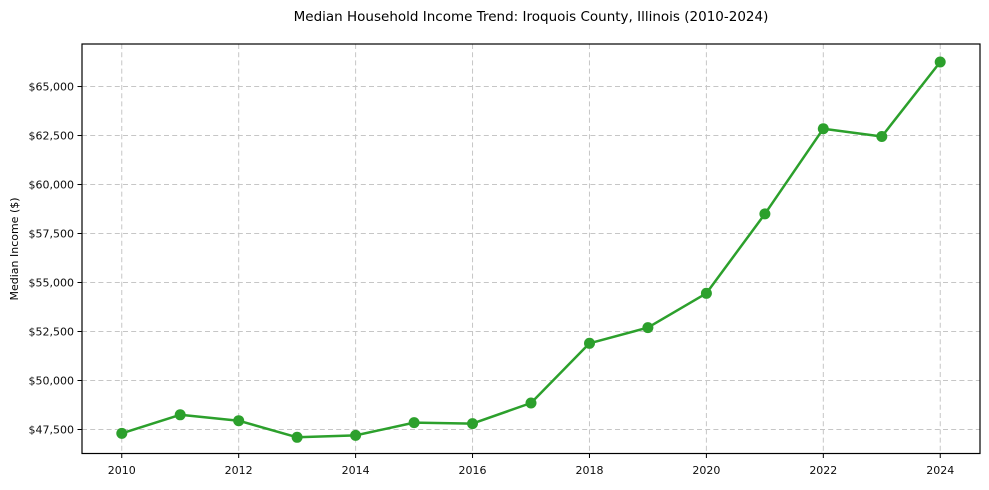 The width and height of the screenshot is (989, 490). What do you see at coordinates (239, 470) in the screenshot?
I see `x-tick-label: 2012` at bounding box center [239, 470].